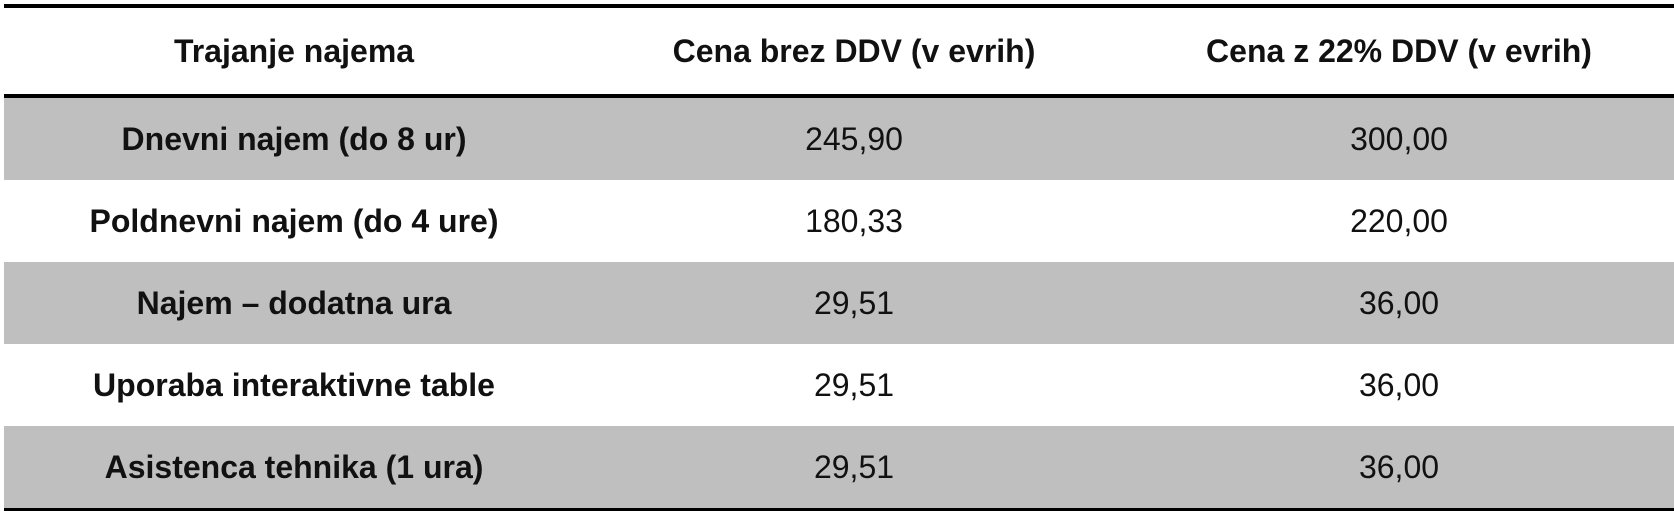  What do you see at coordinates (294, 51) in the screenshot?
I see `header-duration: Trajanje najema` at bounding box center [294, 51].